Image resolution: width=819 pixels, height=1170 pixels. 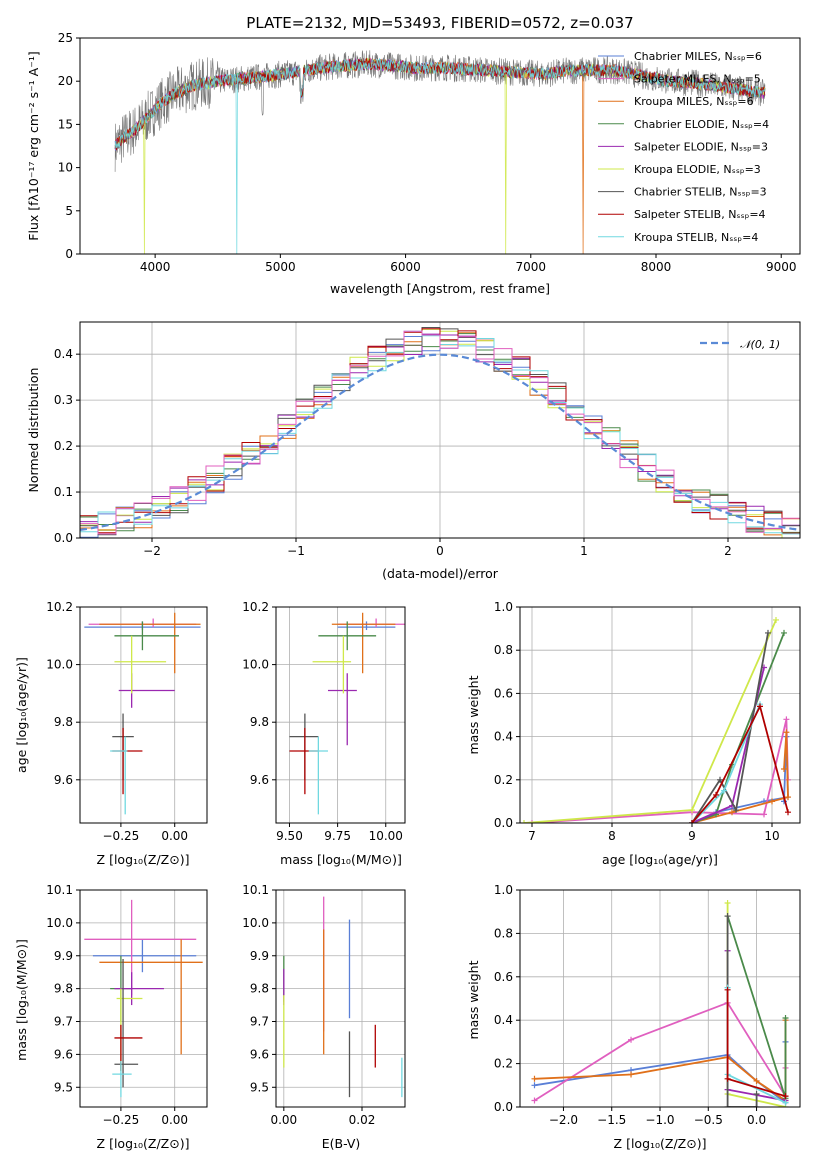 I want to click on x-tick-label: −1.5, so click(x=611, y=1120).